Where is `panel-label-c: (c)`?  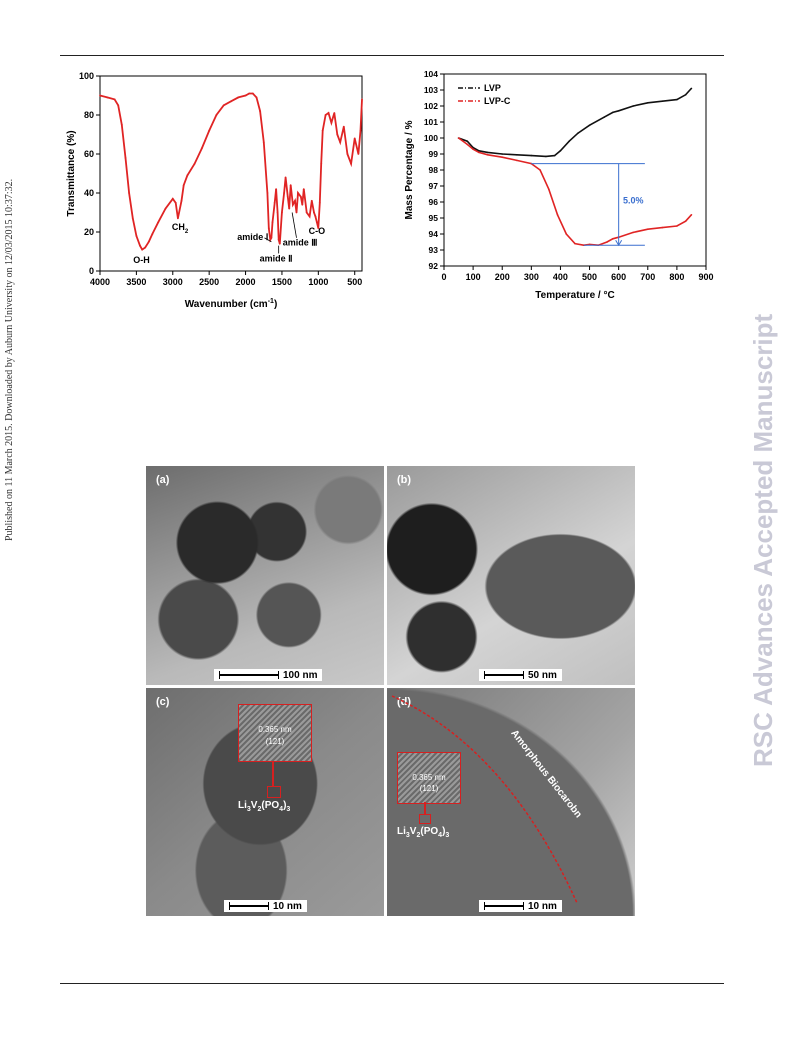 panel-label-c: (c) is located at coordinates (163, 702).